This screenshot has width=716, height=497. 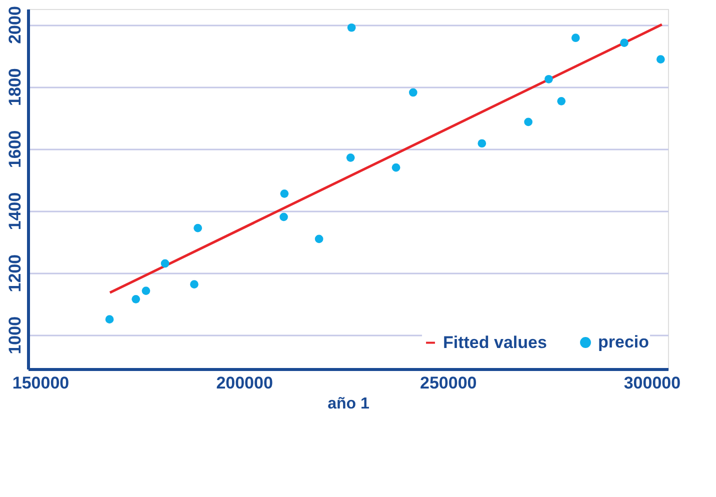 What do you see at coordinates (349, 404) in the screenshot?
I see `x-axis-title: año 1` at bounding box center [349, 404].